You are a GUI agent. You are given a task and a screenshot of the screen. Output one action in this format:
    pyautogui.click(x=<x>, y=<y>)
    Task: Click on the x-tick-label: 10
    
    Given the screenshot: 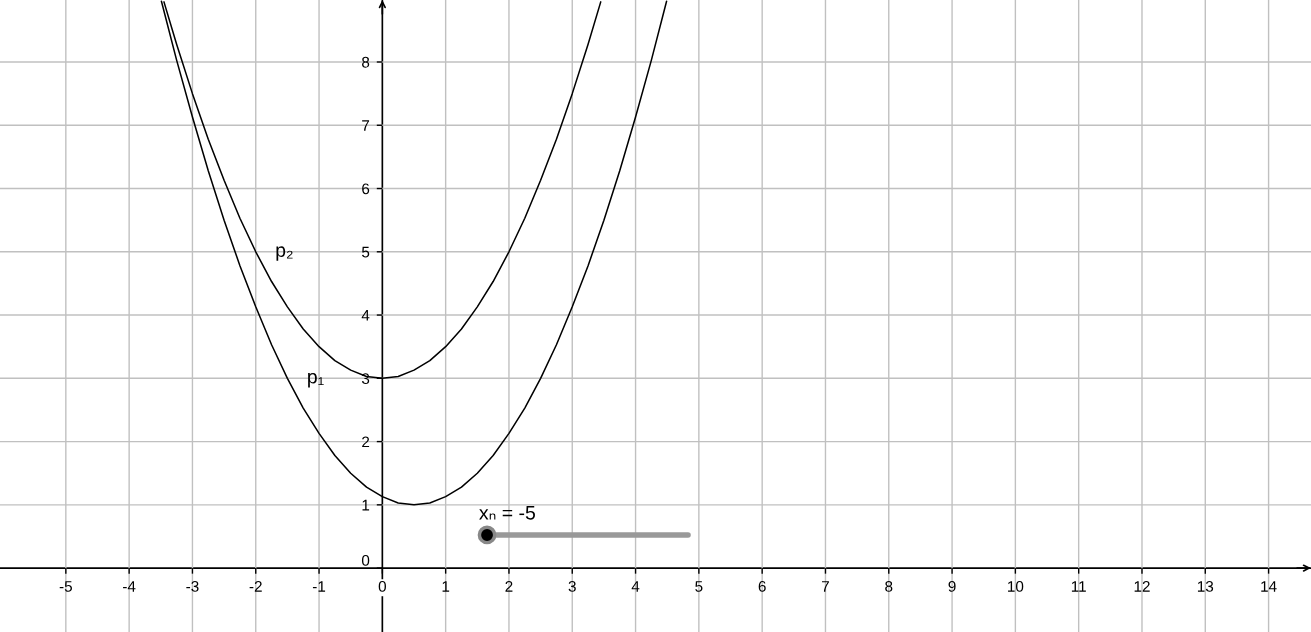 What is the action you would take?
    pyautogui.click(x=1016, y=586)
    